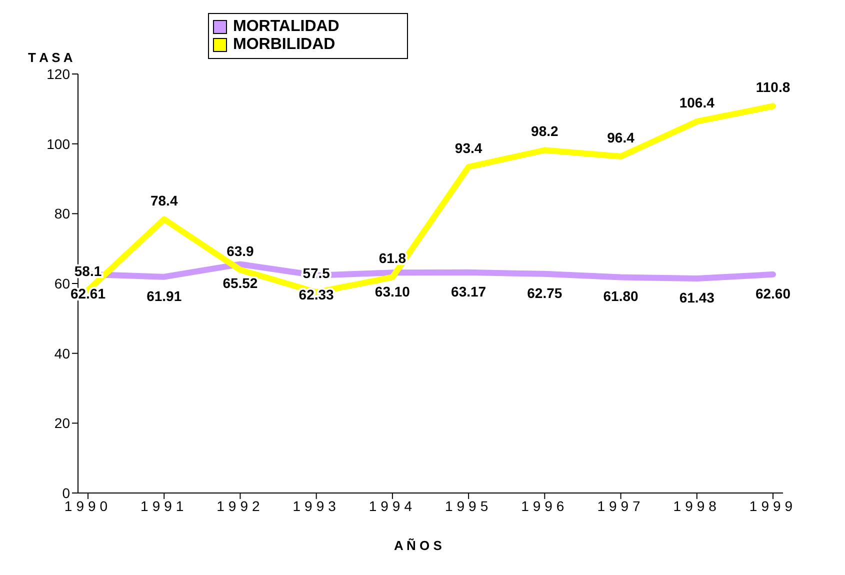 This screenshot has height=575, width=845. What do you see at coordinates (286, 27) in the screenshot?
I see `legend-label: MORTALIDAD` at bounding box center [286, 27].